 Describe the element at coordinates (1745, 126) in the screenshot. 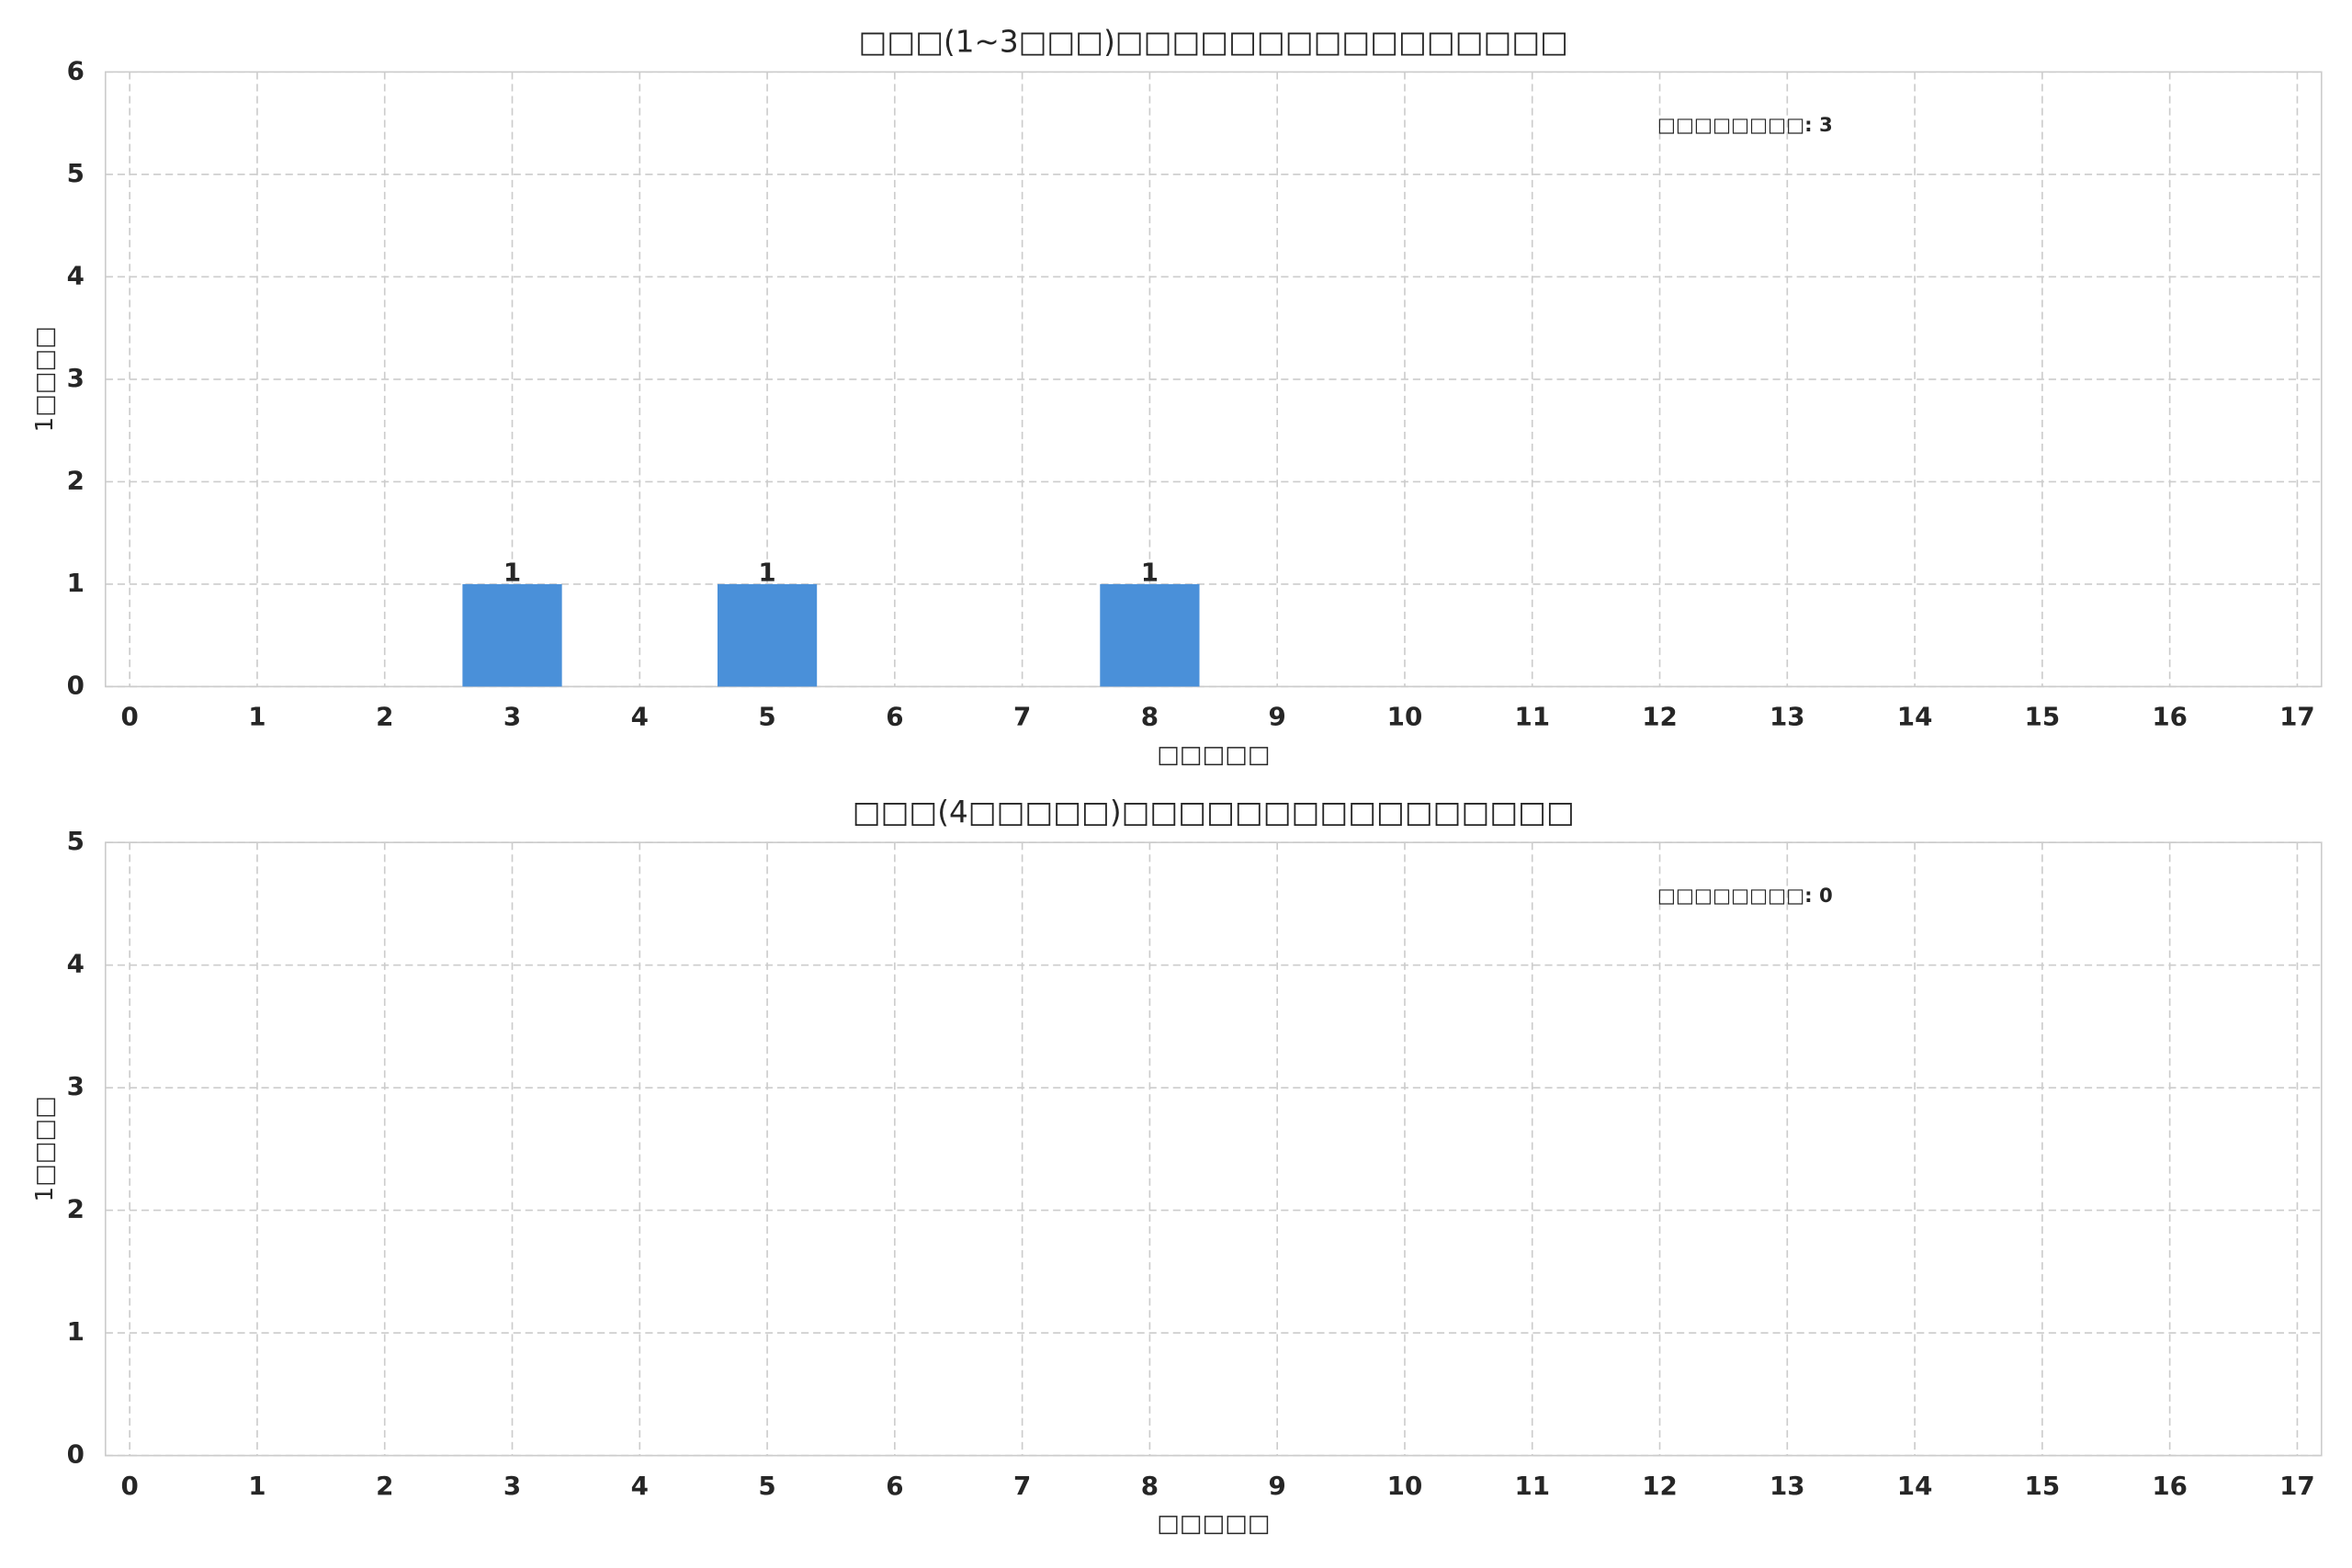

I see `annotation: □□□□□□□□: 3` at that location.